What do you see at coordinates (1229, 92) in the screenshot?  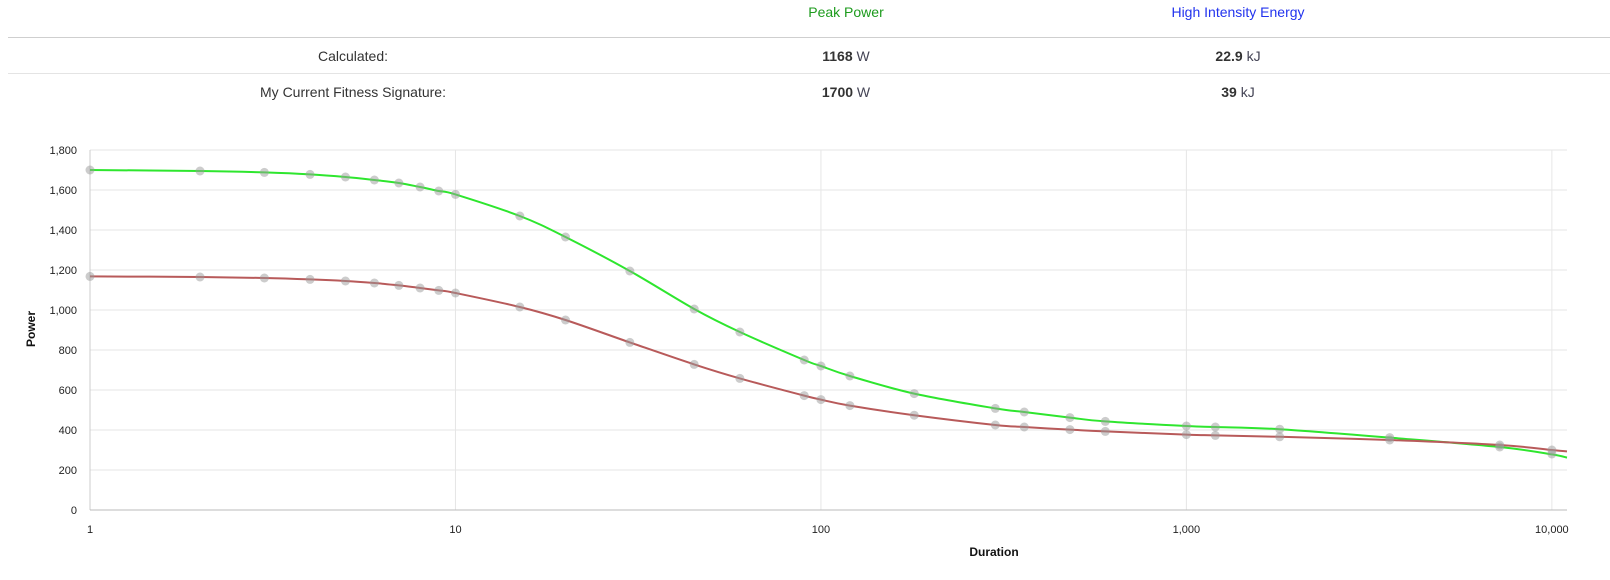 I see `signature-hie-value: 39` at bounding box center [1229, 92].